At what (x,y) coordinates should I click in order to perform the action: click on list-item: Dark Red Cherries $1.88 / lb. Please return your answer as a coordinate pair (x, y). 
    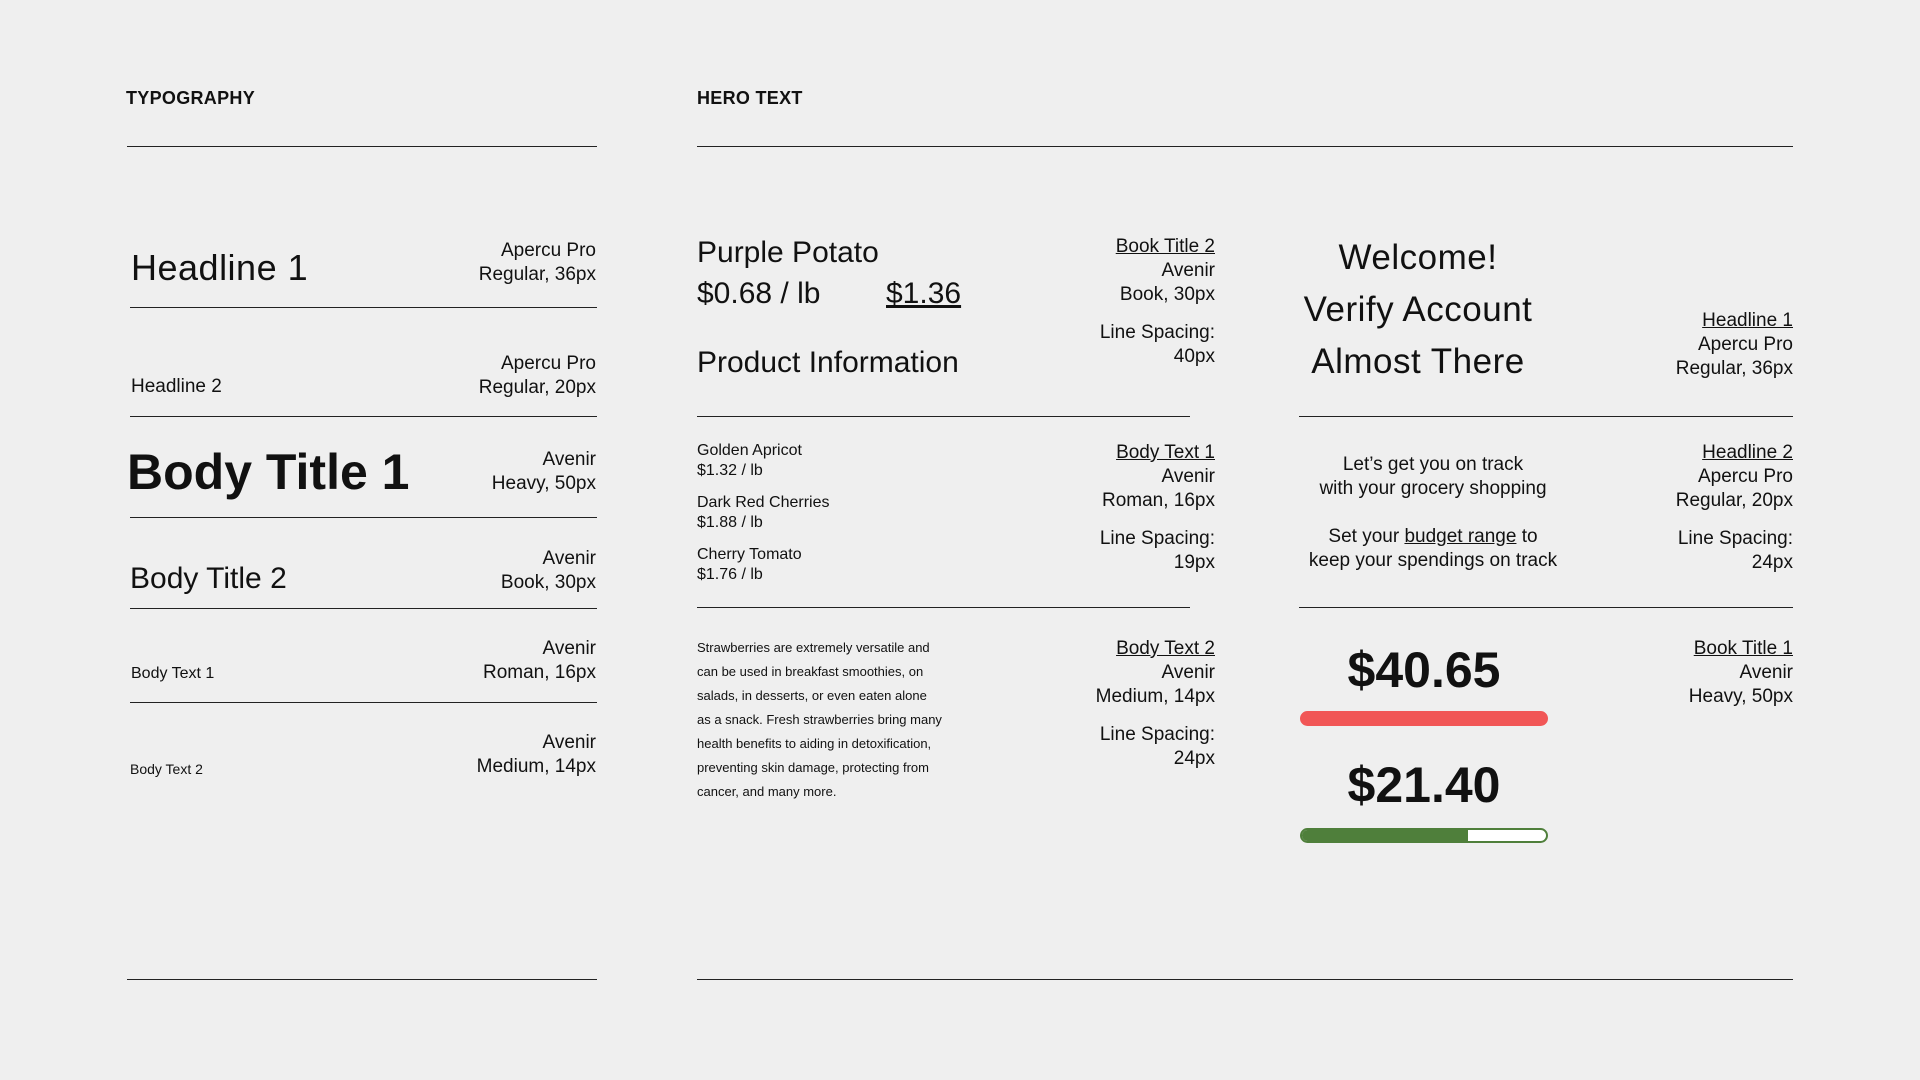
    Looking at the image, I should click on (763, 519).